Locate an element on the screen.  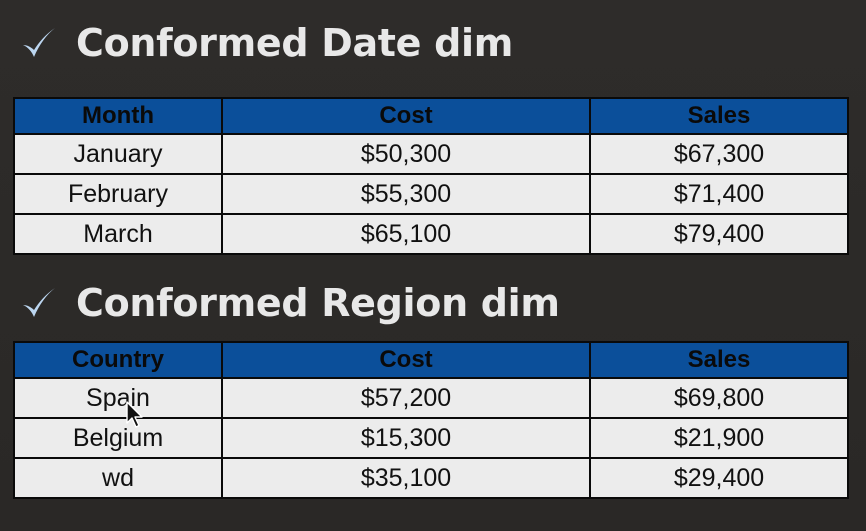
table-cell-cost: $35,100 is located at coordinates (406, 478).